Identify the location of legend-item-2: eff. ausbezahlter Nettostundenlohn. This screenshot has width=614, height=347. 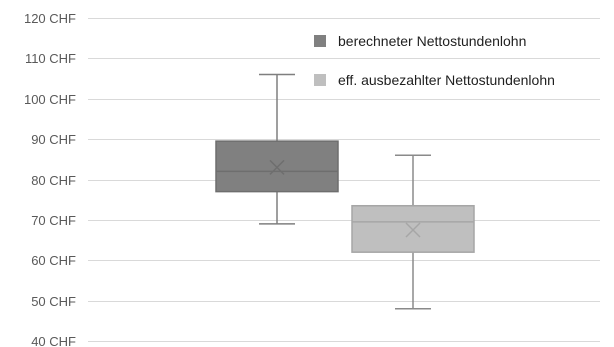
(434, 80).